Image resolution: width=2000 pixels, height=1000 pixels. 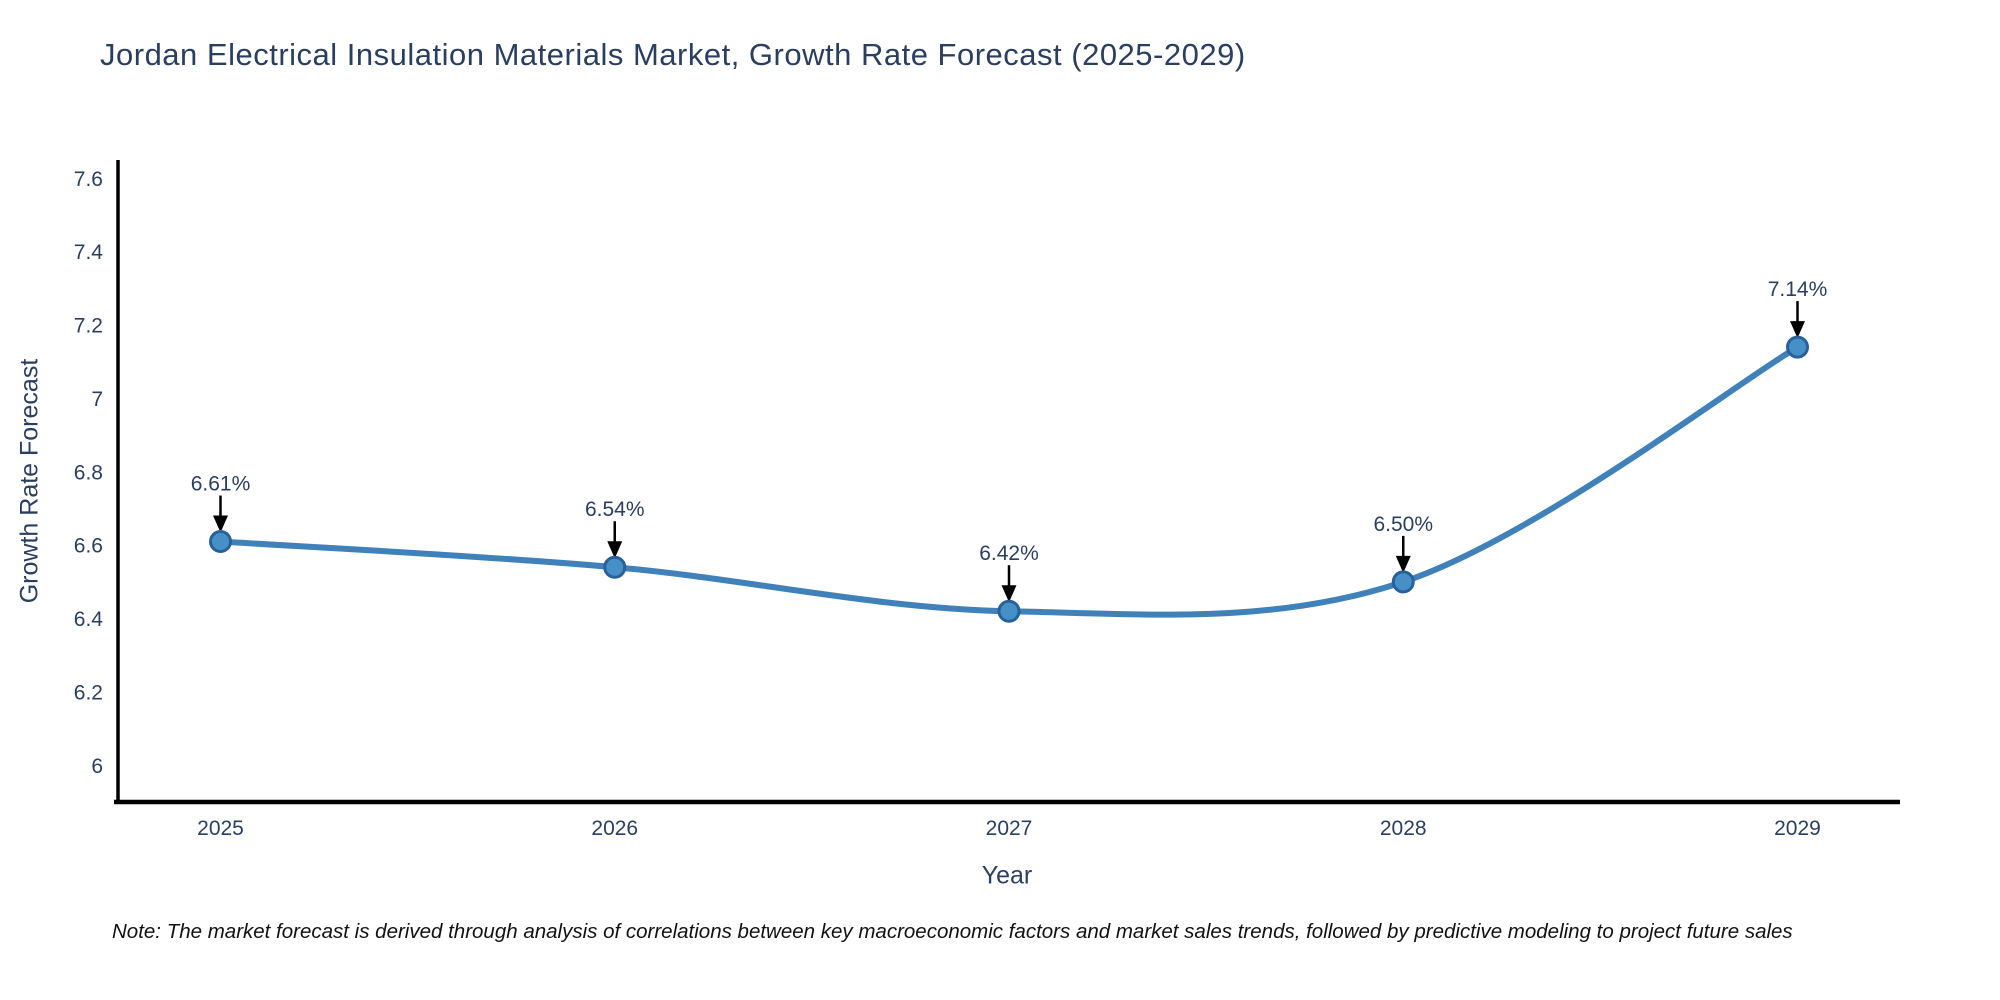 What do you see at coordinates (220, 828) in the screenshot?
I see `x-tick-label: 2025` at bounding box center [220, 828].